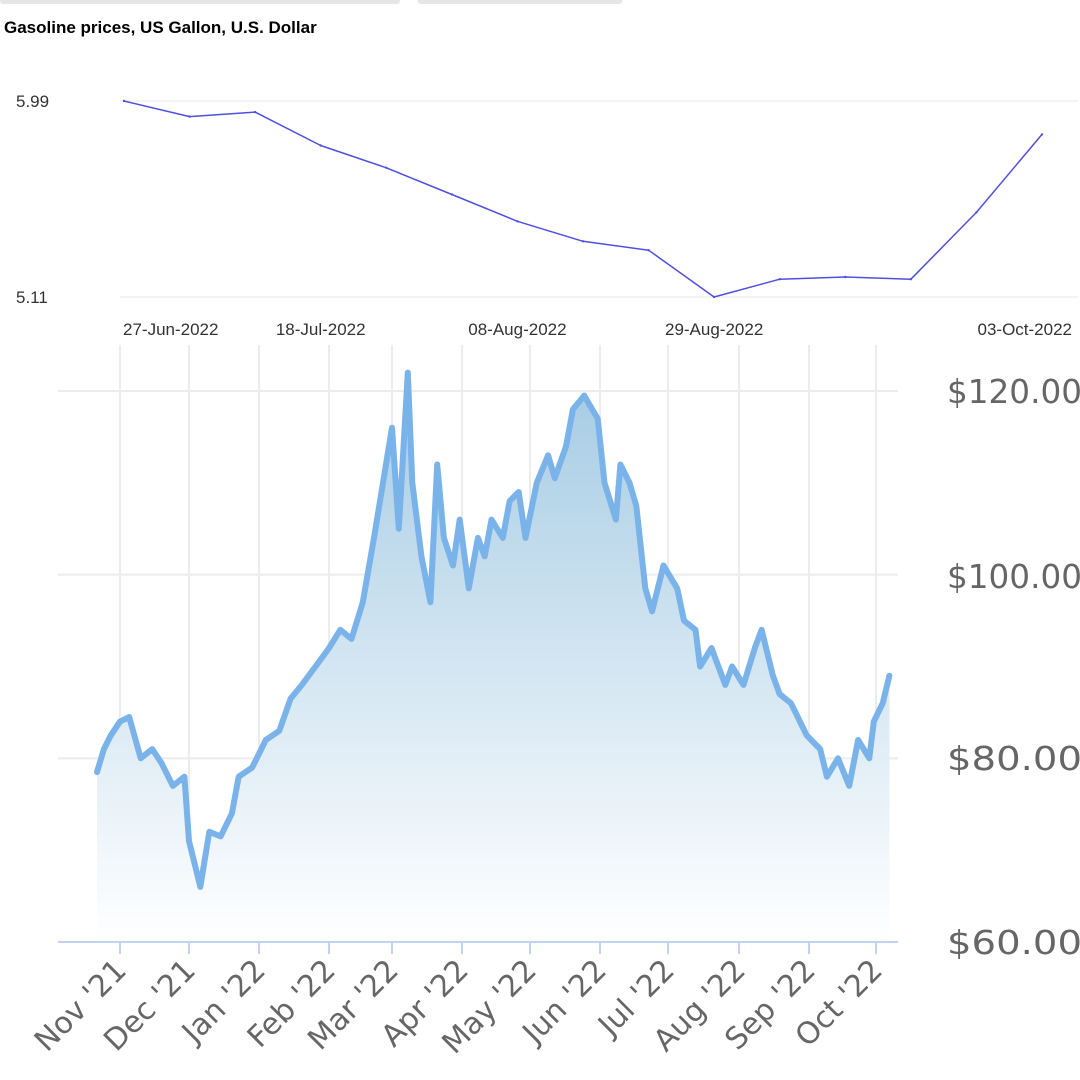 The height and width of the screenshot is (1080, 1080). Describe the element at coordinates (1013, 391) in the screenshot. I see `y-tick-label: $120.00` at that location.